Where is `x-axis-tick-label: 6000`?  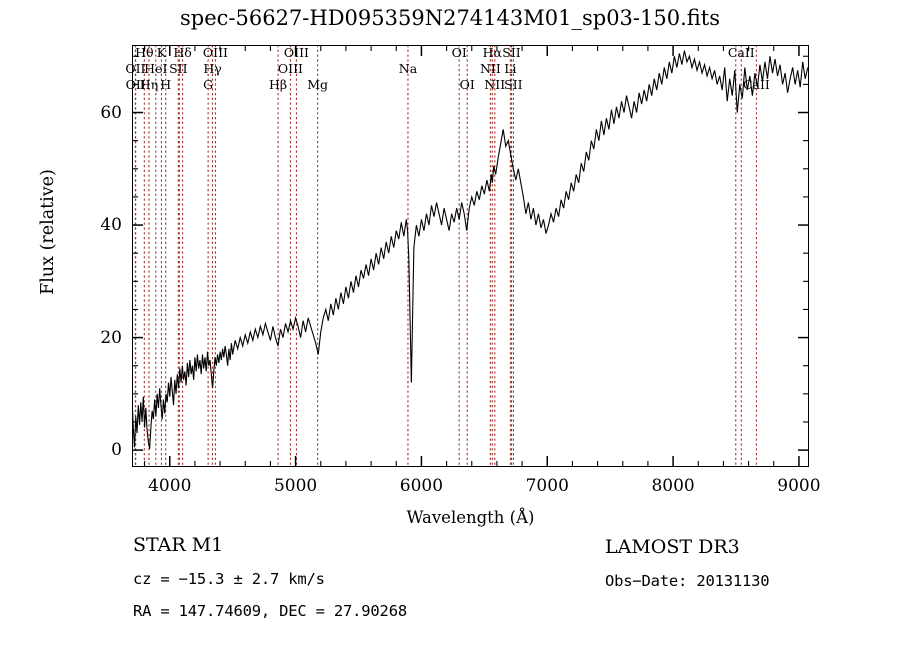
x-axis-tick-label: 6000 is located at coordinates (421, 486).